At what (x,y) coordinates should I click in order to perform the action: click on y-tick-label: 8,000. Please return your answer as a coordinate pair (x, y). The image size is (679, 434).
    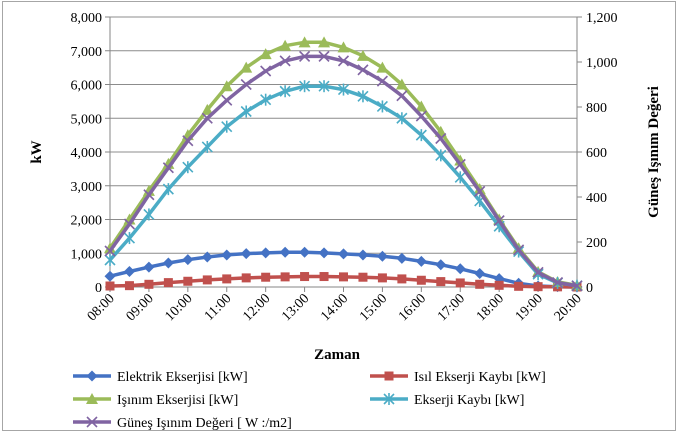
    Looking at the image, I should click on (87, 18).